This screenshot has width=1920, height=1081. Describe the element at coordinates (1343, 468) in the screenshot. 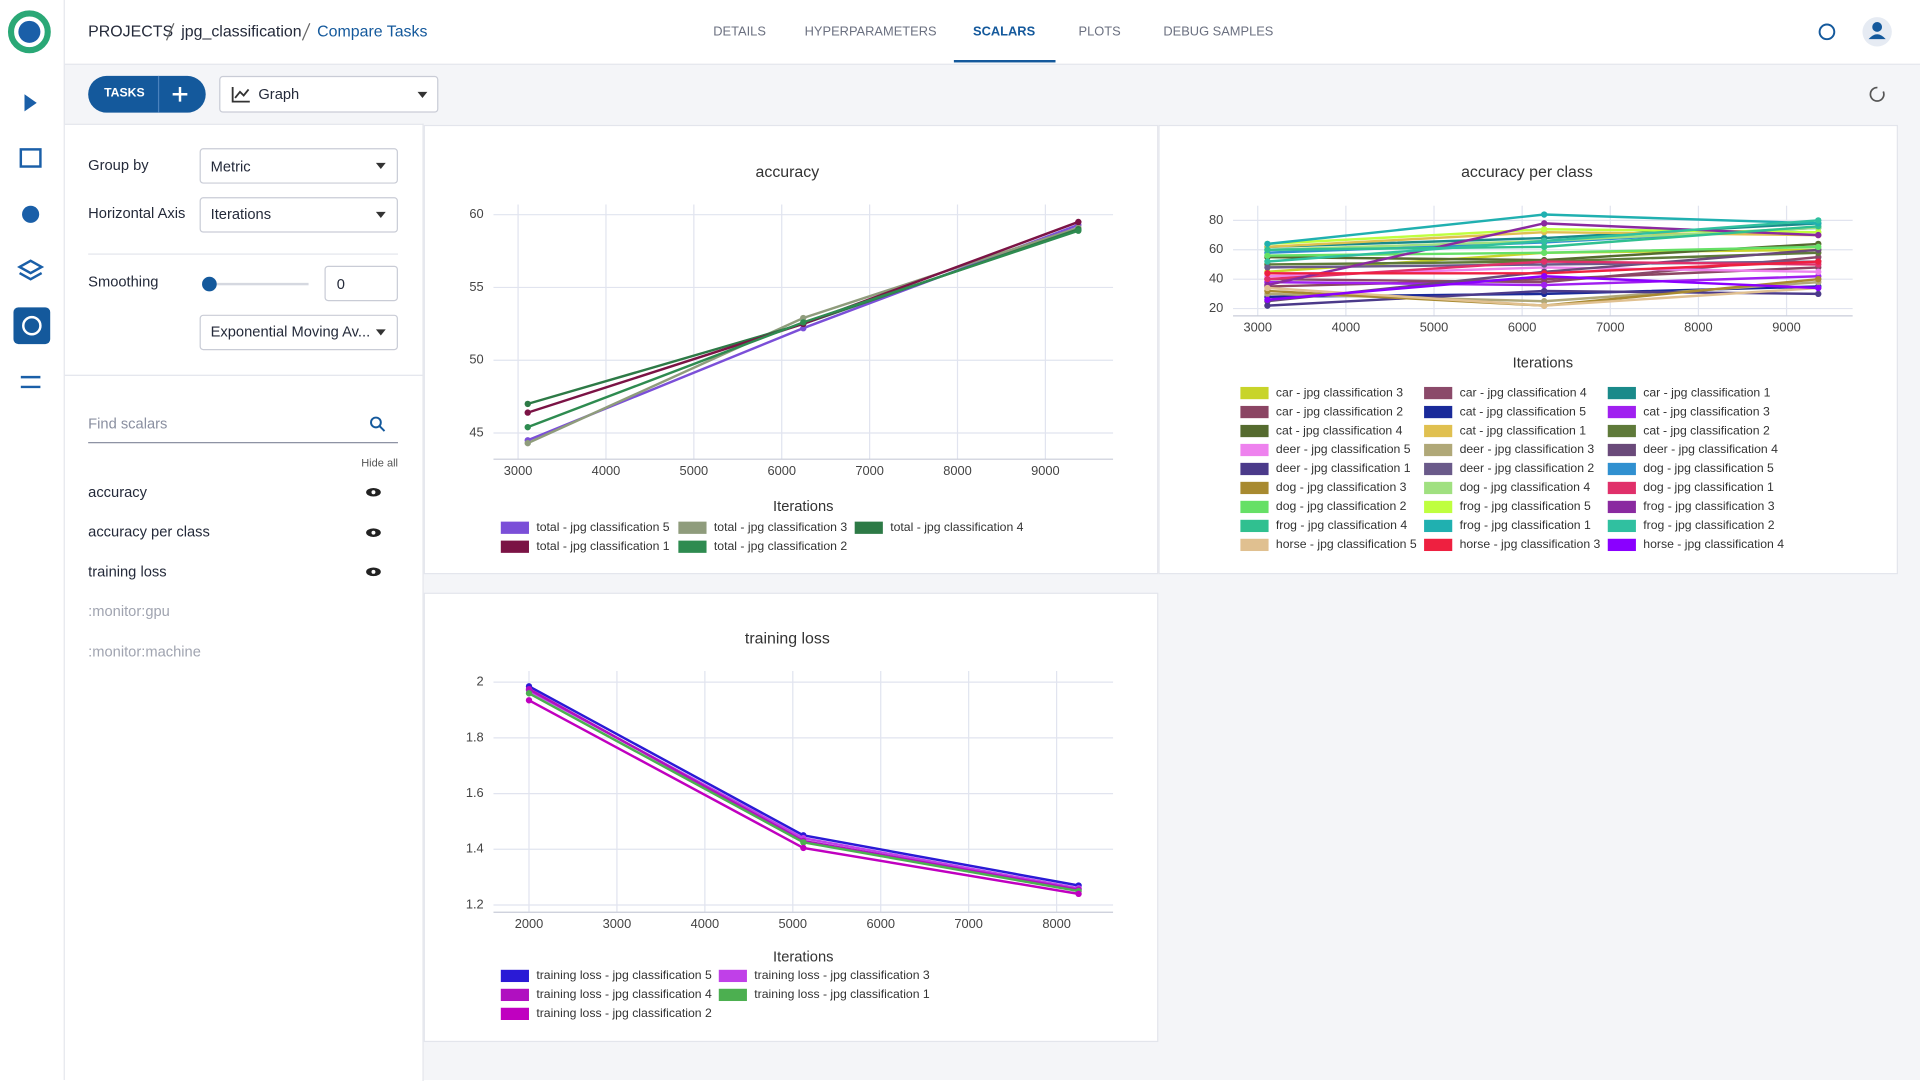

I see `legend-label: deer - jpg classification 1` at that location.